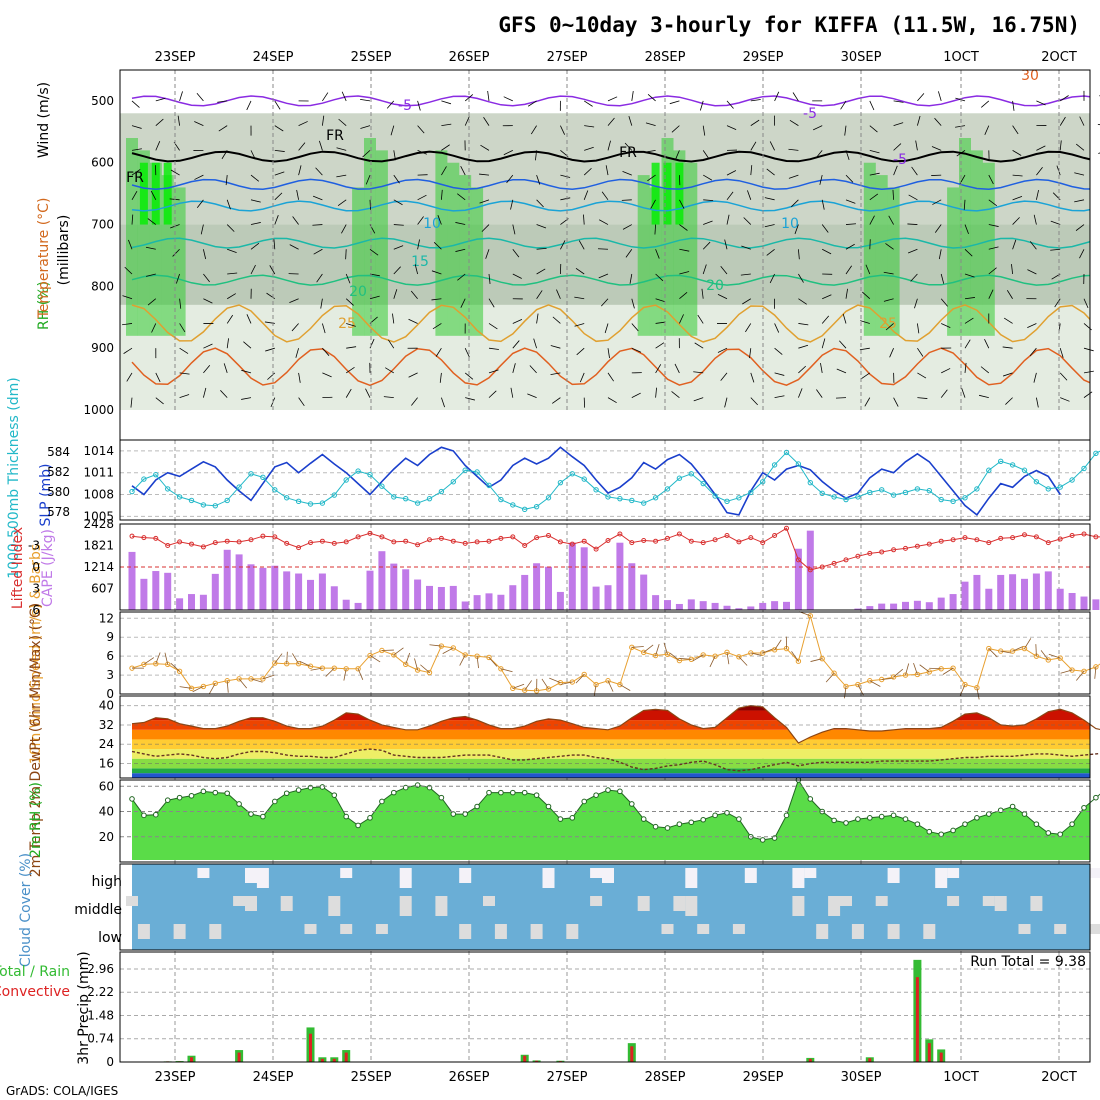 This screenshot has width=1100, height=1100. I want to click on precip-convective-bar, so click(810, 1060).